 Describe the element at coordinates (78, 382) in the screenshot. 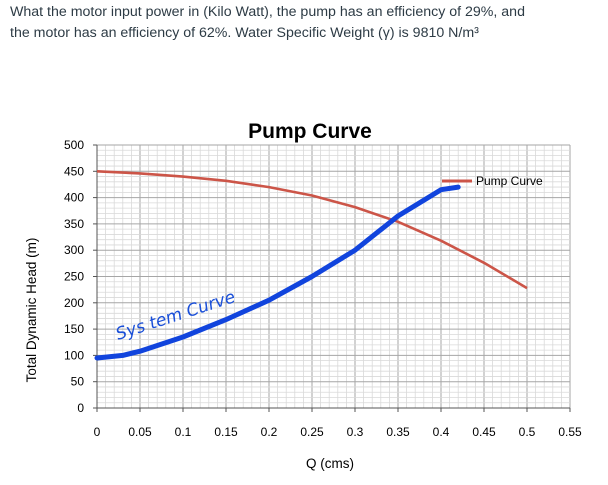

I see `y-tick-label: 50` at that location.